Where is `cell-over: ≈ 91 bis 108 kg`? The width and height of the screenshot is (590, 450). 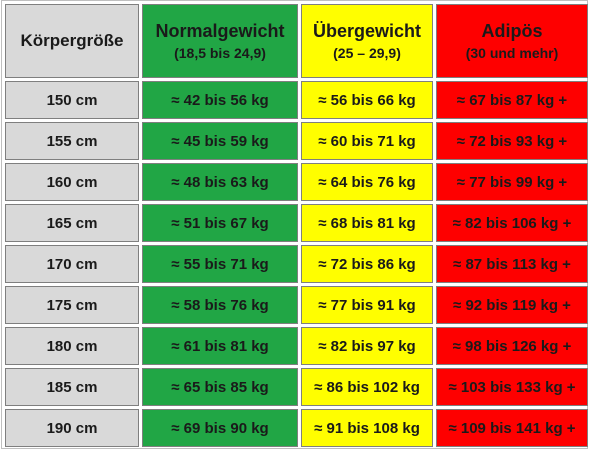 cell-over: ≈ 91 bis 108 kg is located at coordinates (367, 428).